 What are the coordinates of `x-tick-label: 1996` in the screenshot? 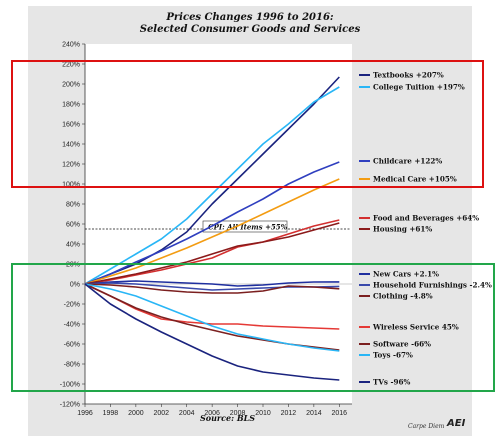 It's located at (85, 413).